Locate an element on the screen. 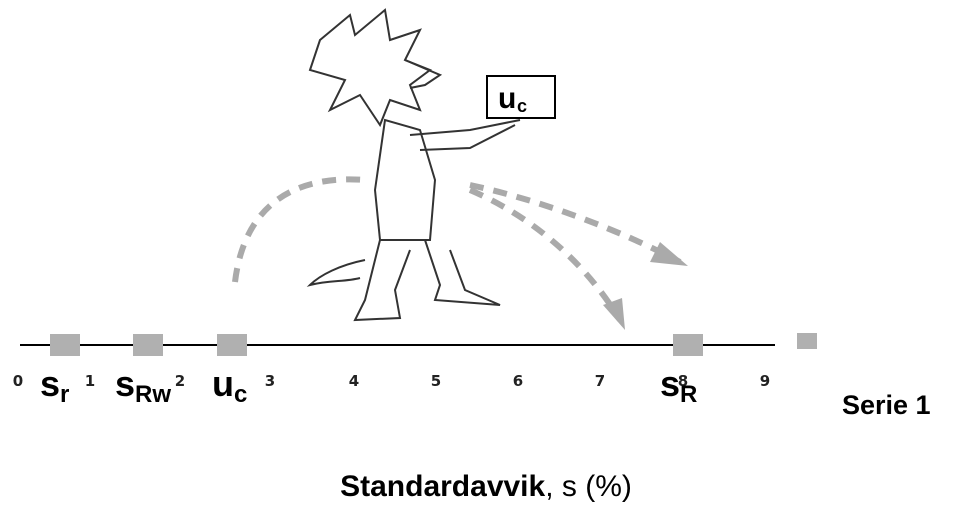  marker-subscript: c is located at coordinates (240, 394).